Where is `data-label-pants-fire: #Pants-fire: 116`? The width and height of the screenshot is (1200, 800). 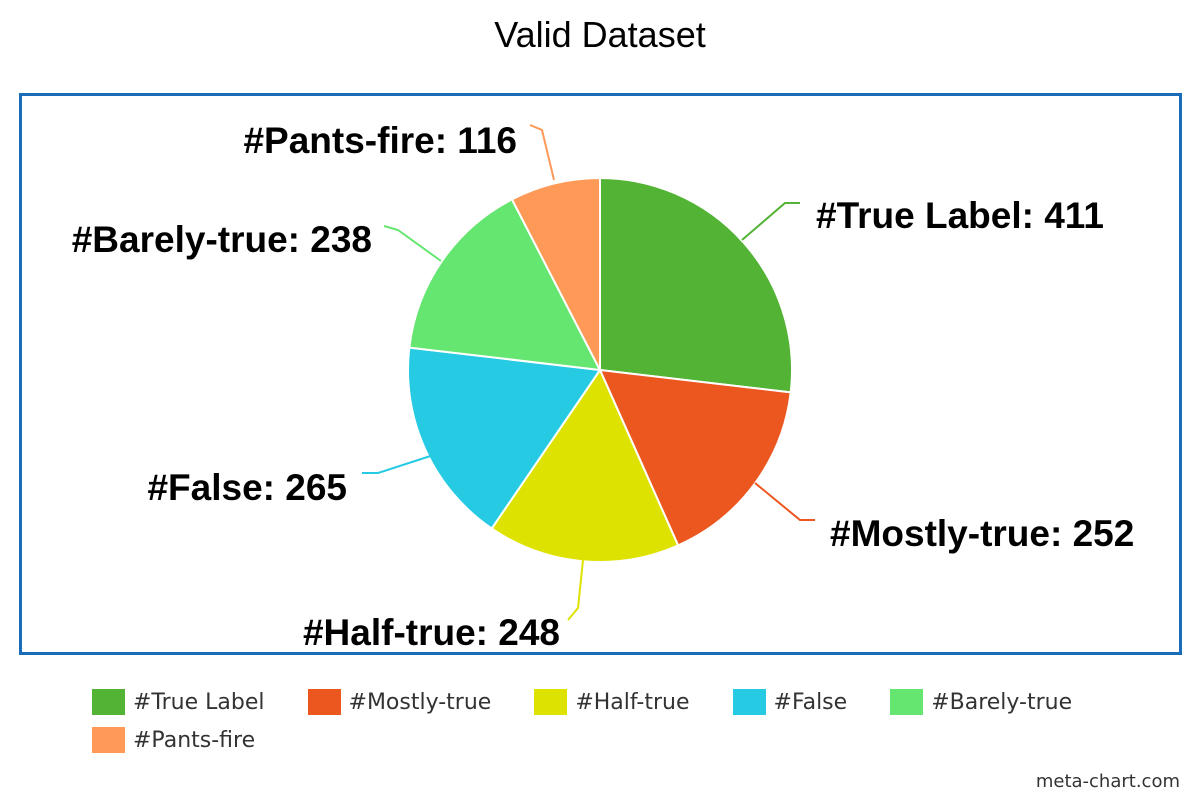 data-label-pants-fire: #Pants-fire: 116 is located at coordinates (380, 140).